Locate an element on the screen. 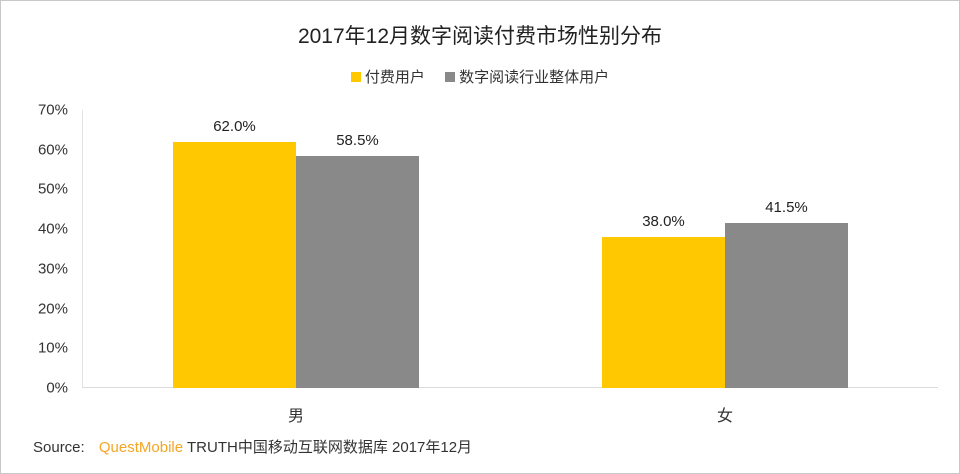  source-prefix: Source: is located at coordinates (59, 447).